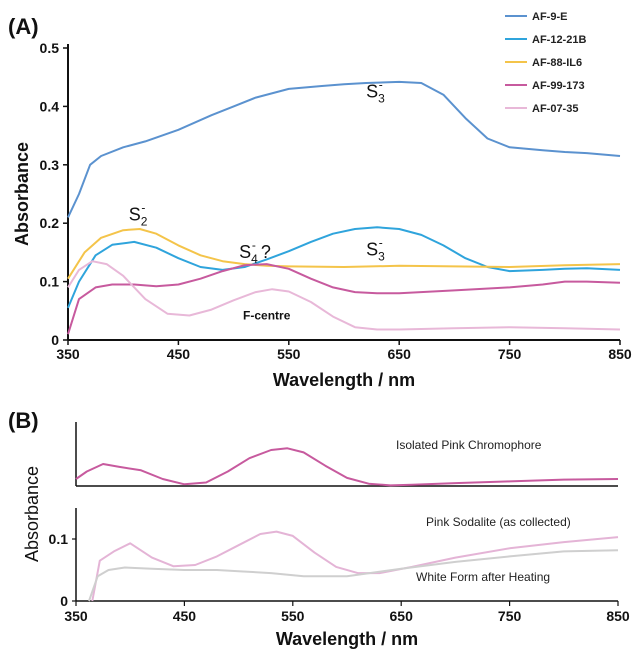  I want to click on series-line-af-88-il6, so click(344, 254).